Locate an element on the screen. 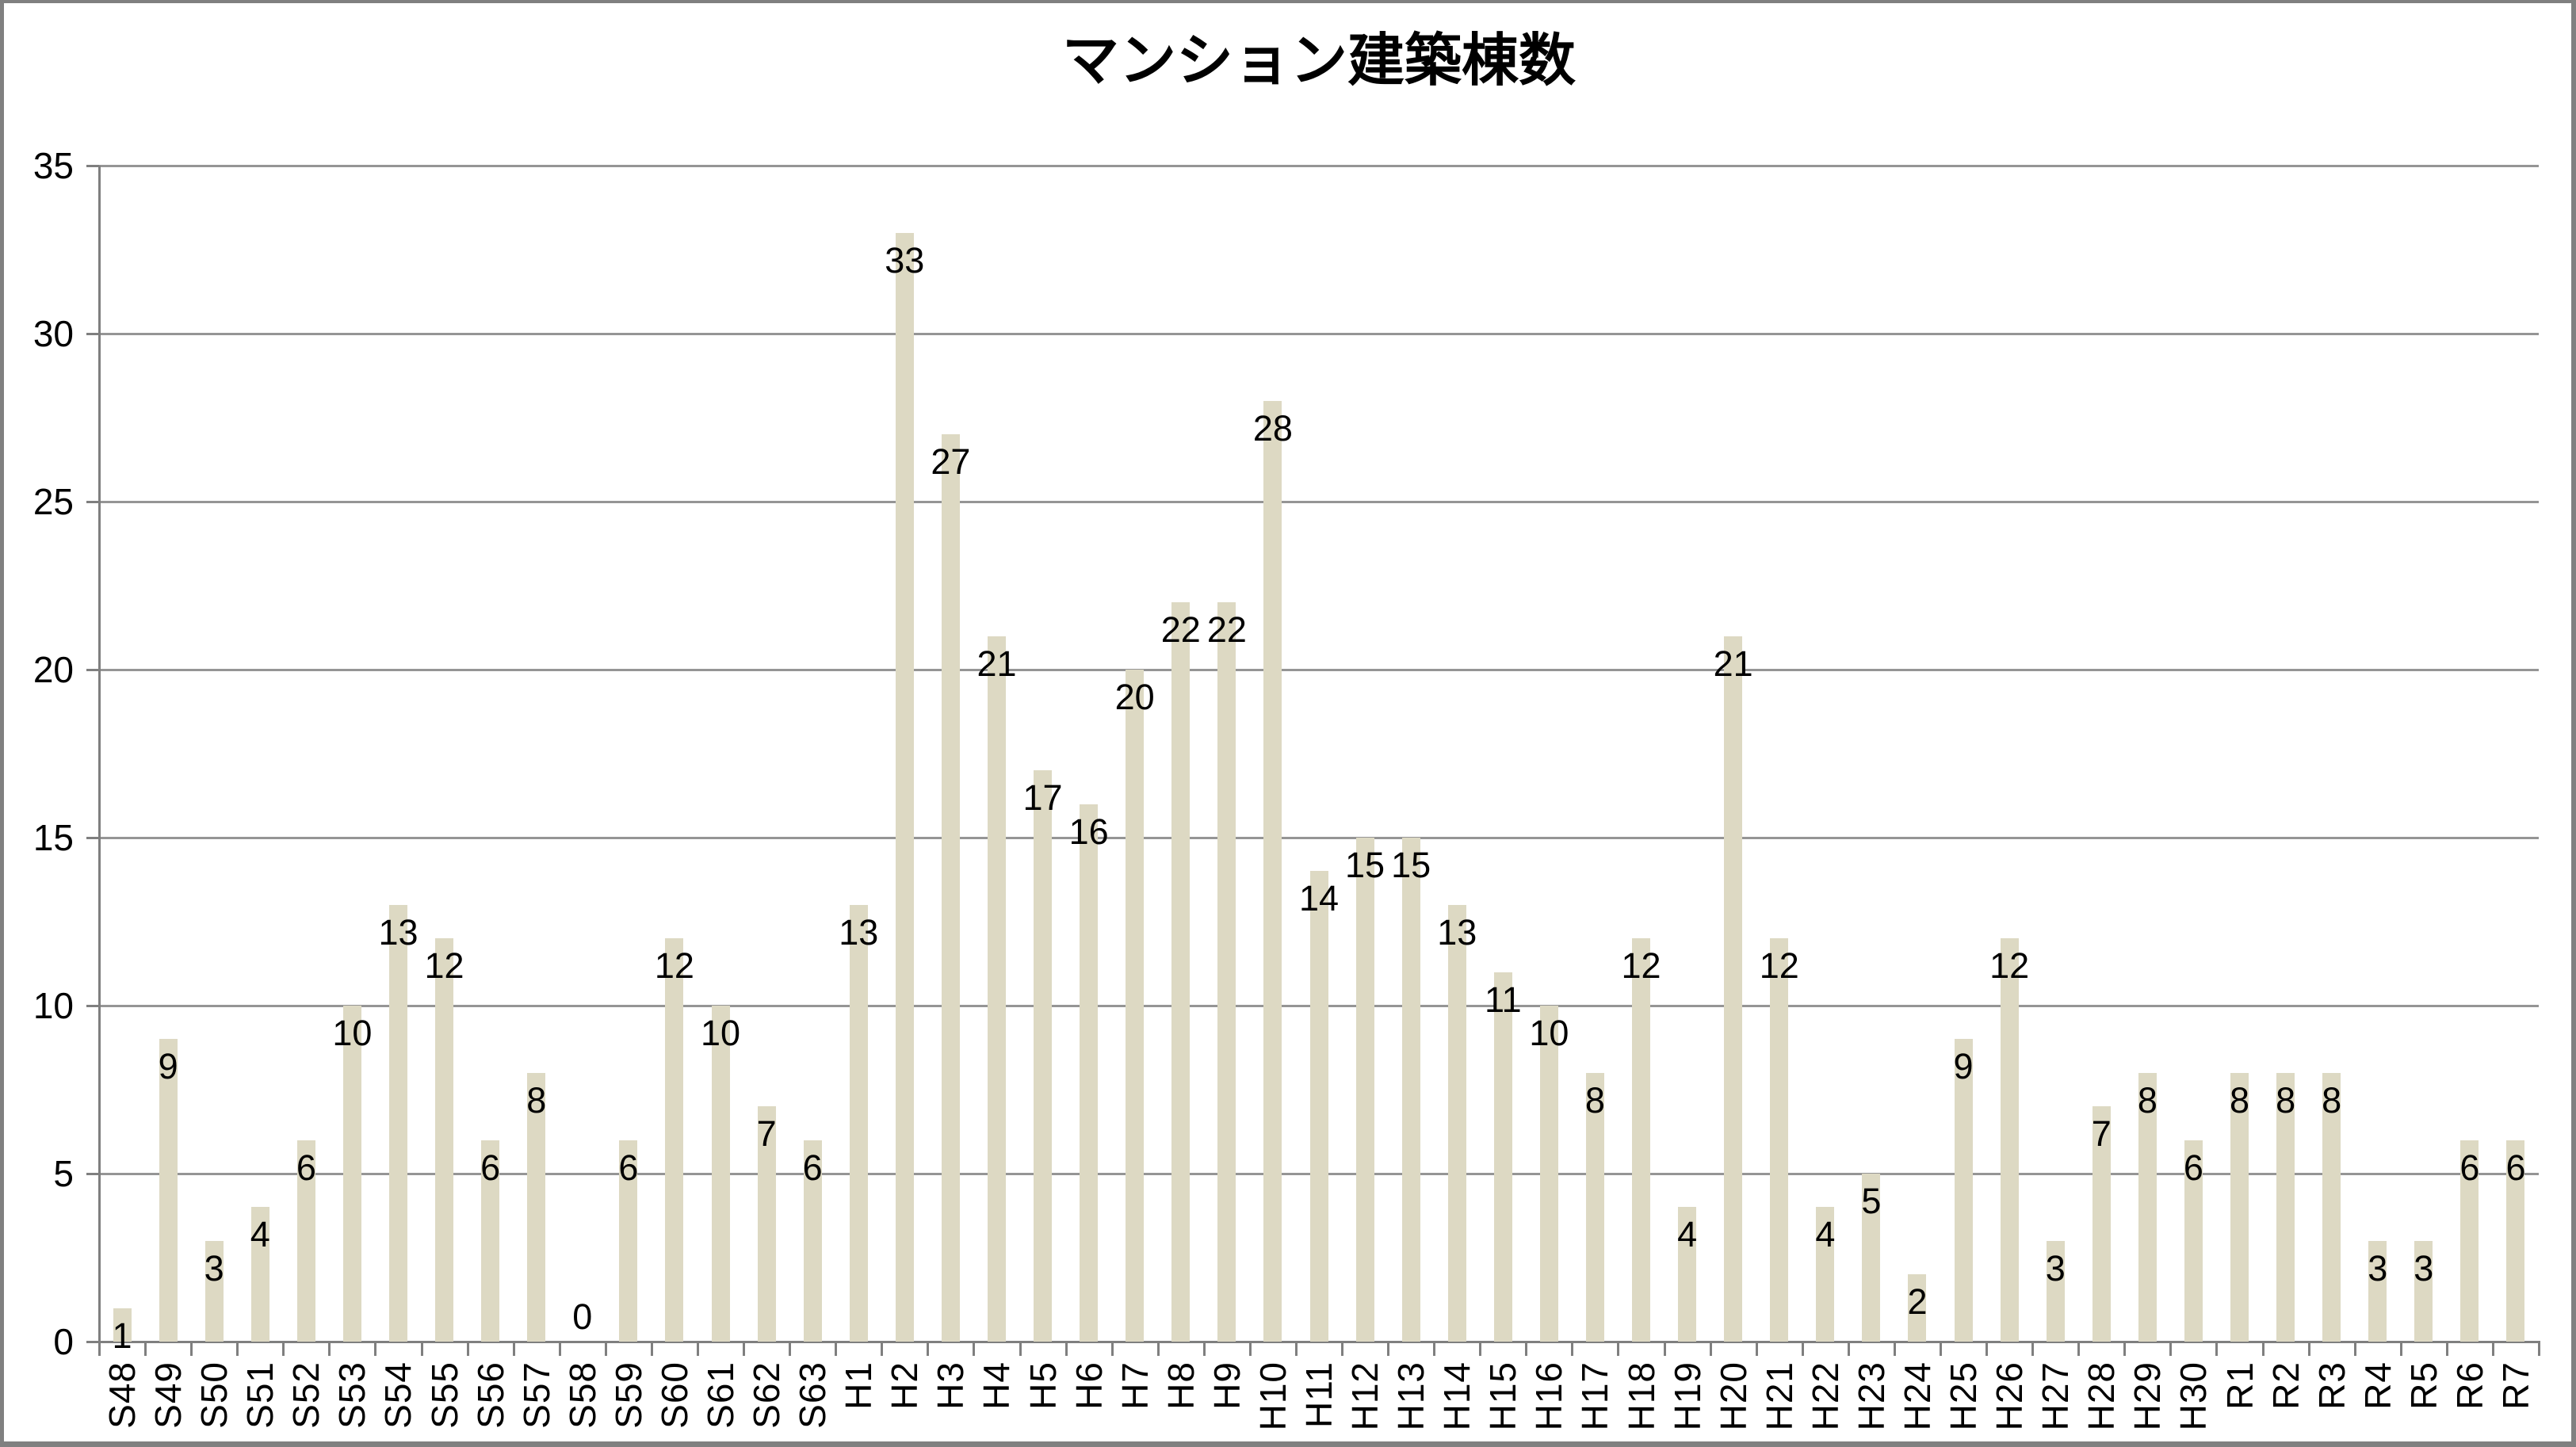 The width and height of the screenshot is (2576, 1447). x-axis-label: S58 is located at coordinates (582, 1395).